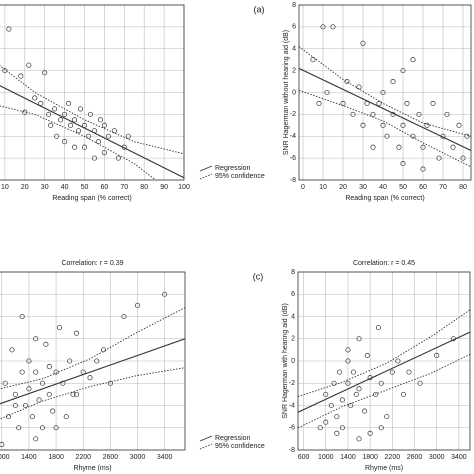 This screenshot has width=474, height=474. I want to click on x-tick-label: 80, so click(463, 187).